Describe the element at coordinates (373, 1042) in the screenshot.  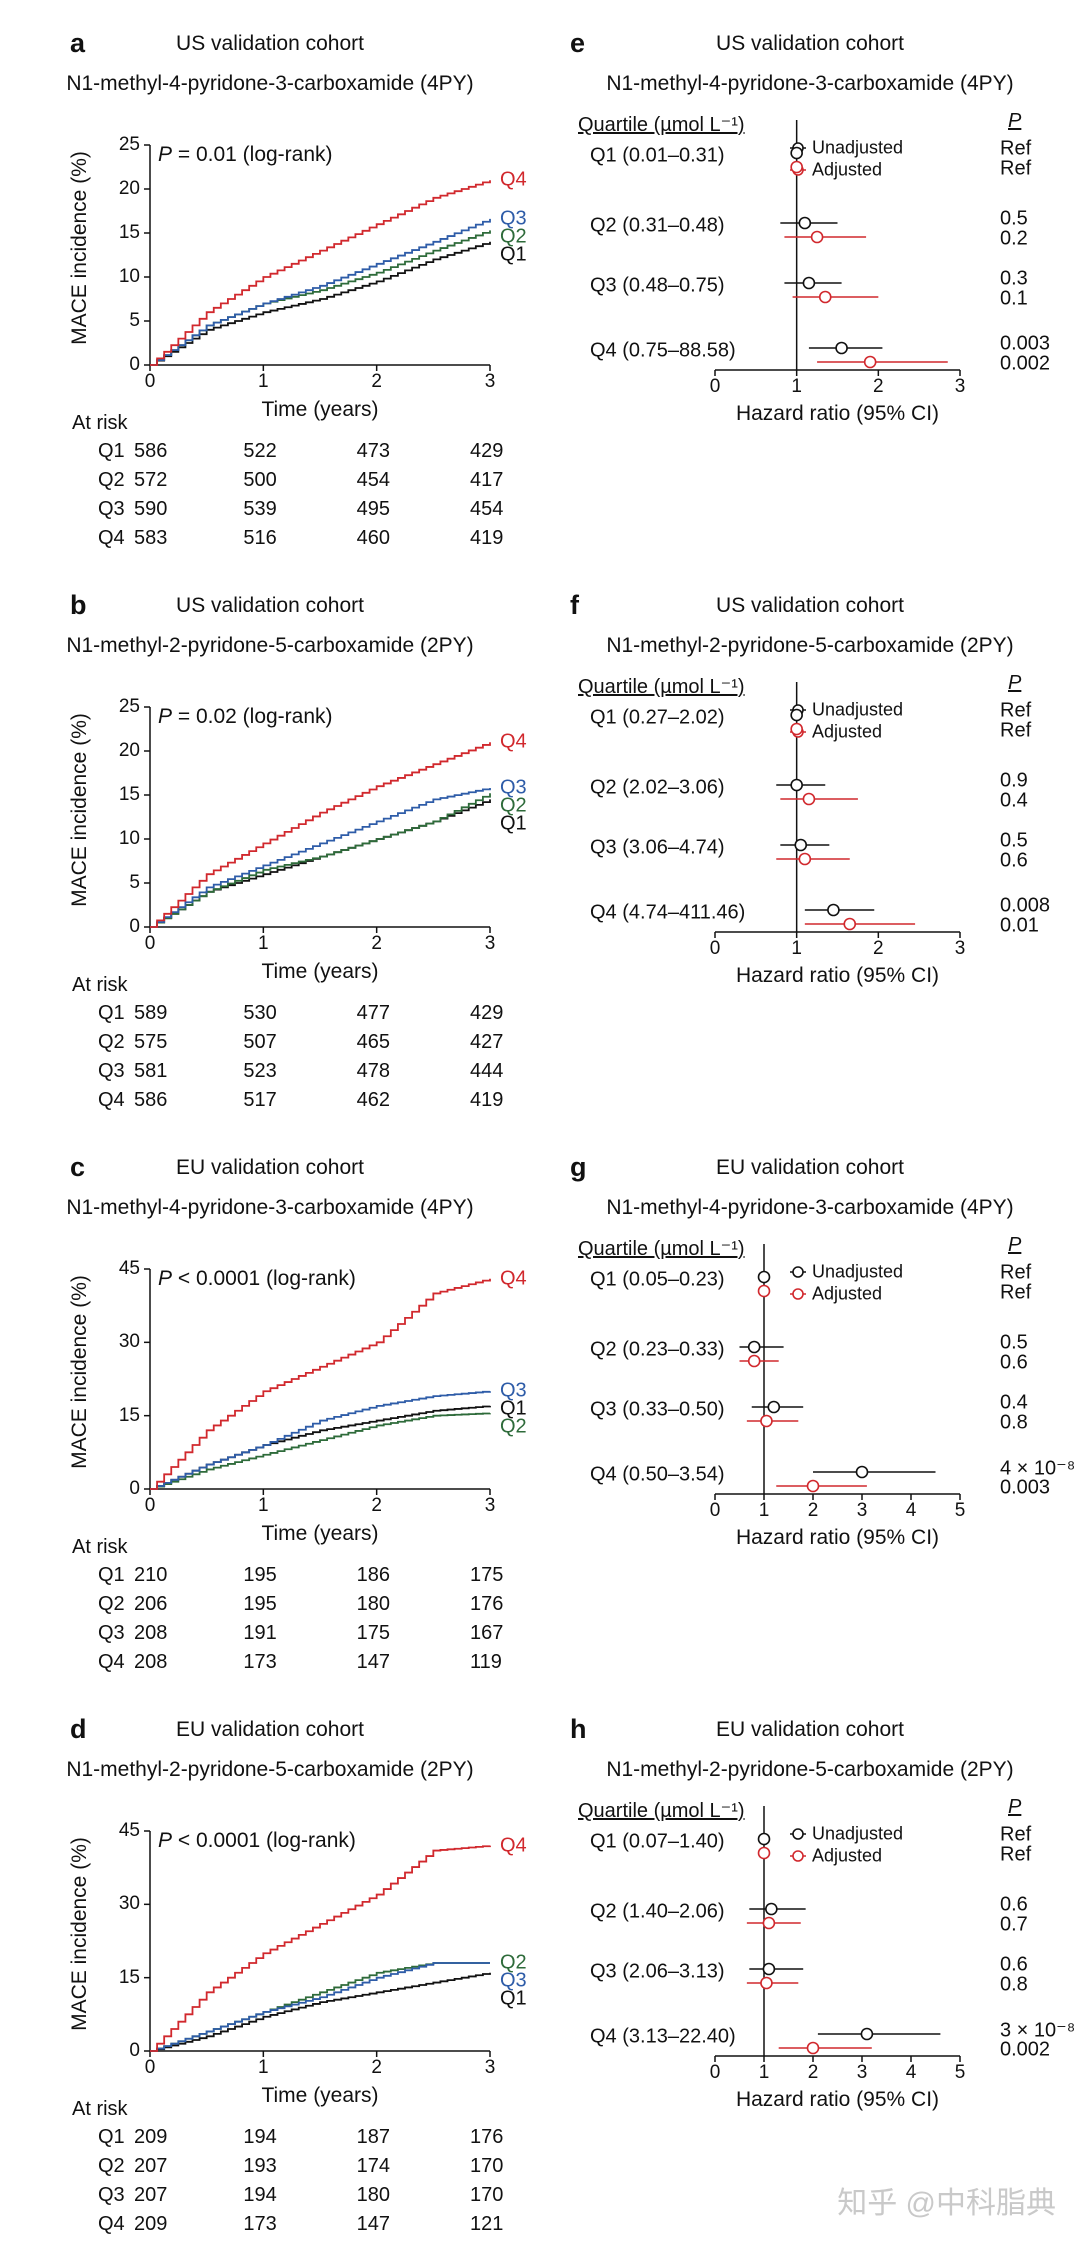
I see `at-risk-count: 465` at that location.